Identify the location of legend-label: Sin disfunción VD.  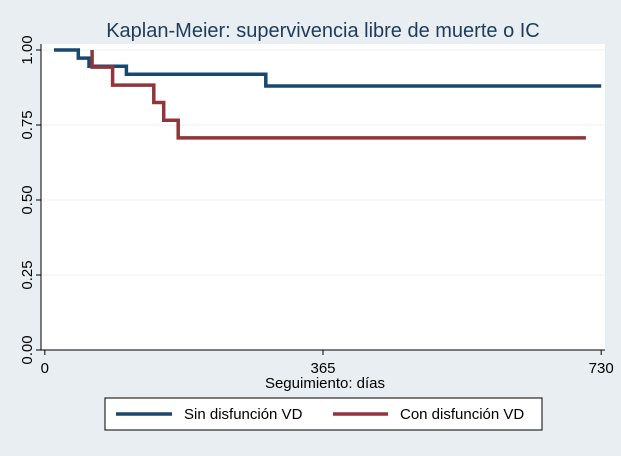
(243, 414).